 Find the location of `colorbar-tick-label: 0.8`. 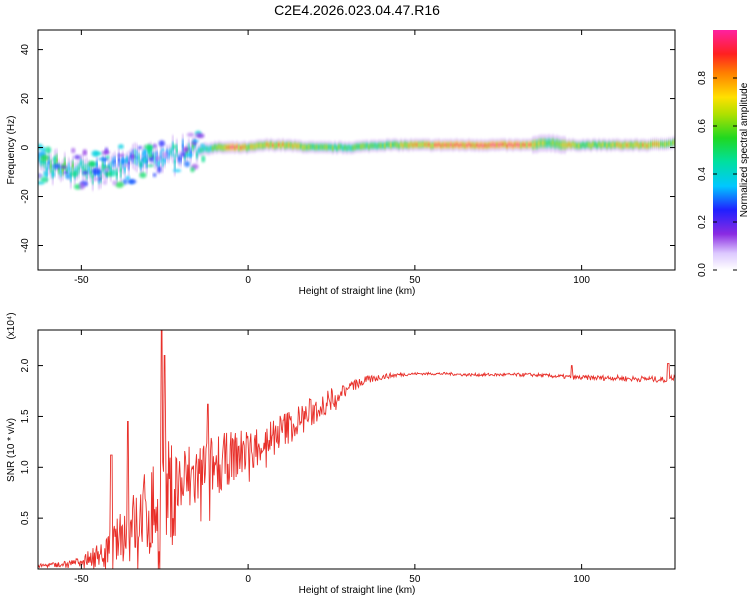

colorbar-tick-label: 0.8 is located at coordinates (702, 78).